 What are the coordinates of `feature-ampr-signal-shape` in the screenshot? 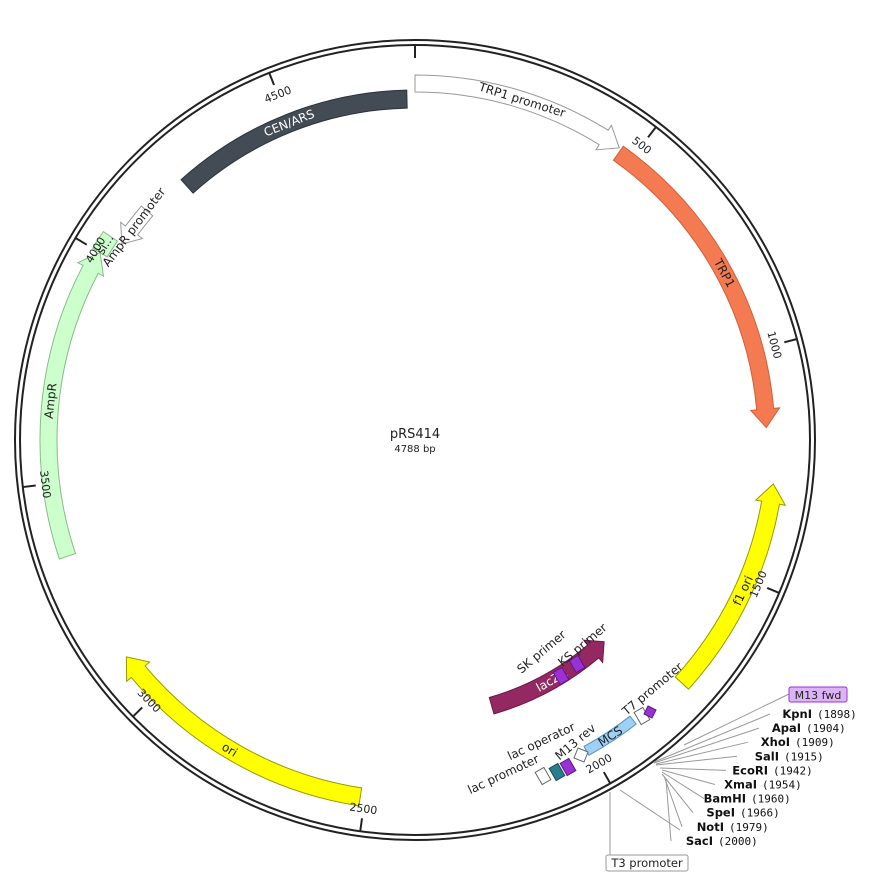 It's located at (105, 244).